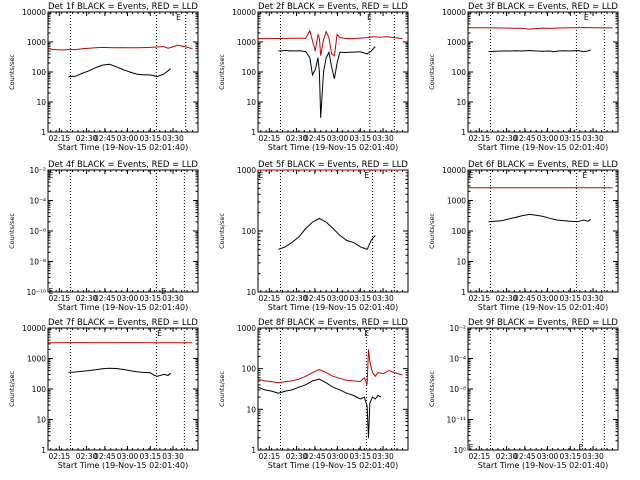 This screenshot has width=640, height=480. What do you see at coordinates (123, 165) in the screenshot?
I see `panel-title: Det 4f BLACK = Events, RED = LLD` at bounding box center [123, 165].